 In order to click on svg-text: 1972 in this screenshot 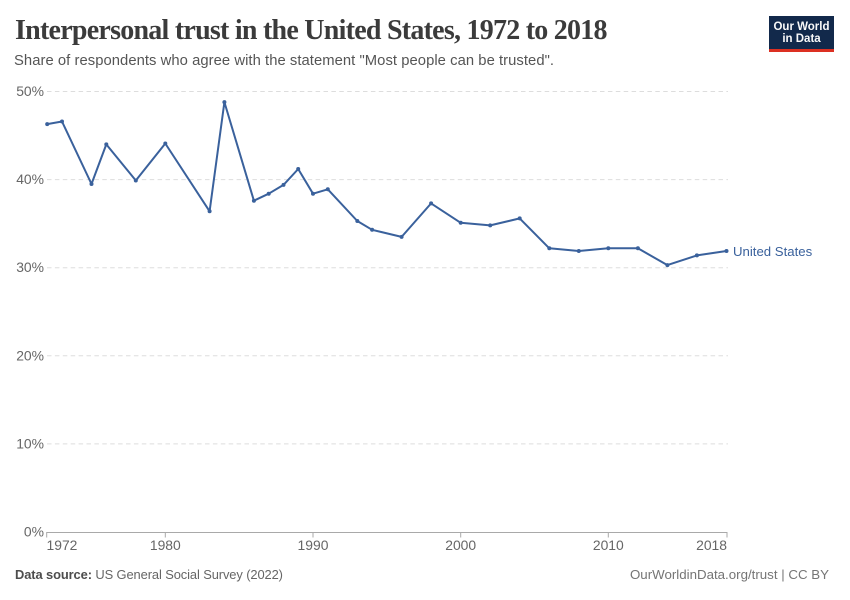, I will do `click(62, 545)`.